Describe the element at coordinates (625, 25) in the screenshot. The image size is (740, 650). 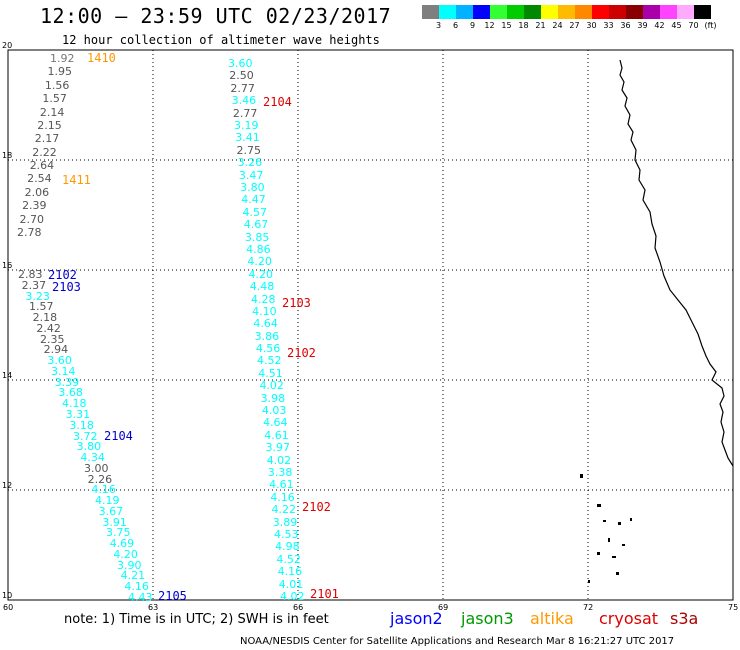
I see `colorbar-label: 36` at that location.